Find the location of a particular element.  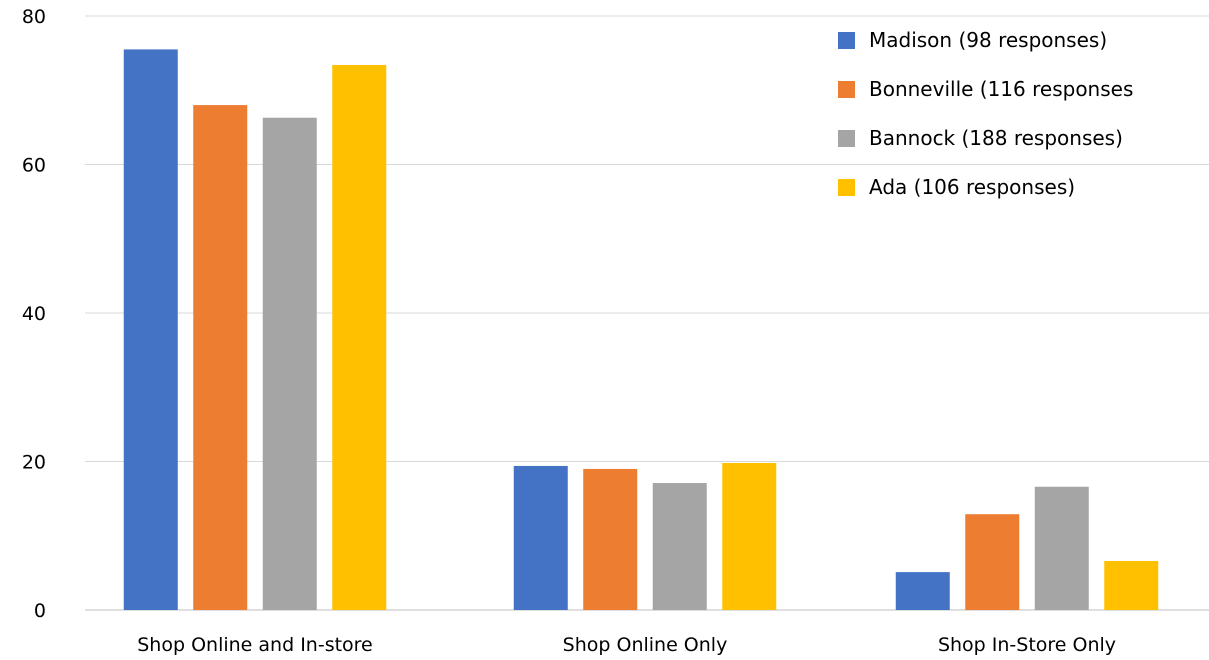

legend-label: Bonneville (116 responses is located at coordinates (1001, 89).